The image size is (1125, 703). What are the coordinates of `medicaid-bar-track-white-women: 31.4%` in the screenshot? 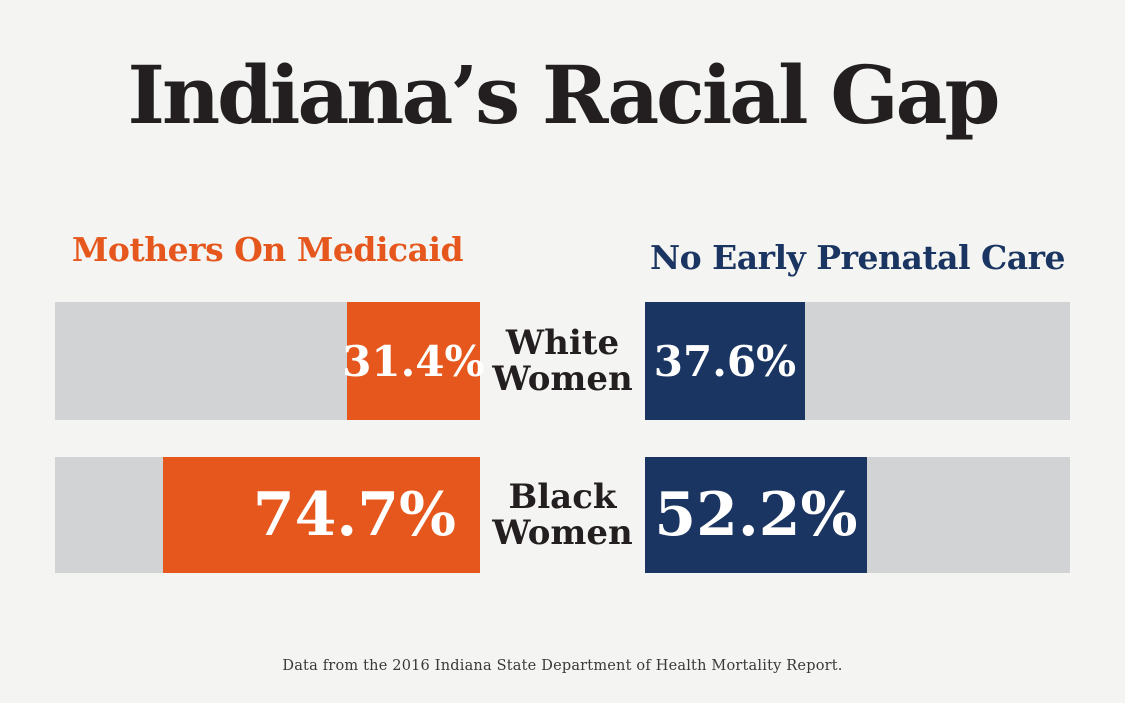 It's located at (269, 361).